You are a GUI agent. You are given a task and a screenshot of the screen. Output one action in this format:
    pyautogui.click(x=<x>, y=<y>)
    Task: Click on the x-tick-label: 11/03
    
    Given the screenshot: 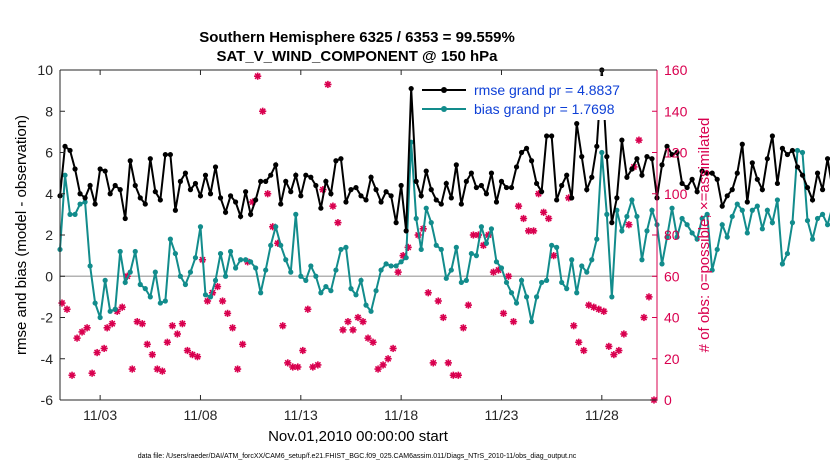 What is the action you would take?
    pyautogui.click(x=100, y=415)
    